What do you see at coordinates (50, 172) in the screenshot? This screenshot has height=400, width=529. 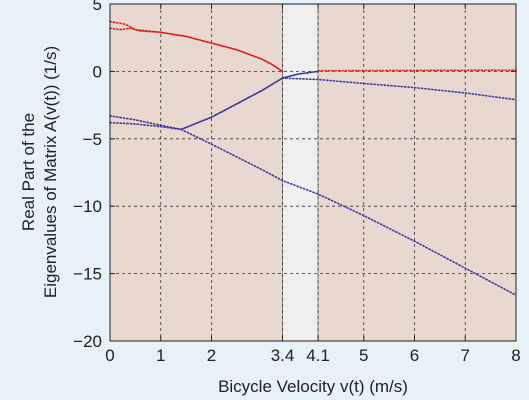 I see `y-axis-title-line2: Eigenvalues of Matrix A(v(t)) (1/s)` at bounding box center [50, 172].